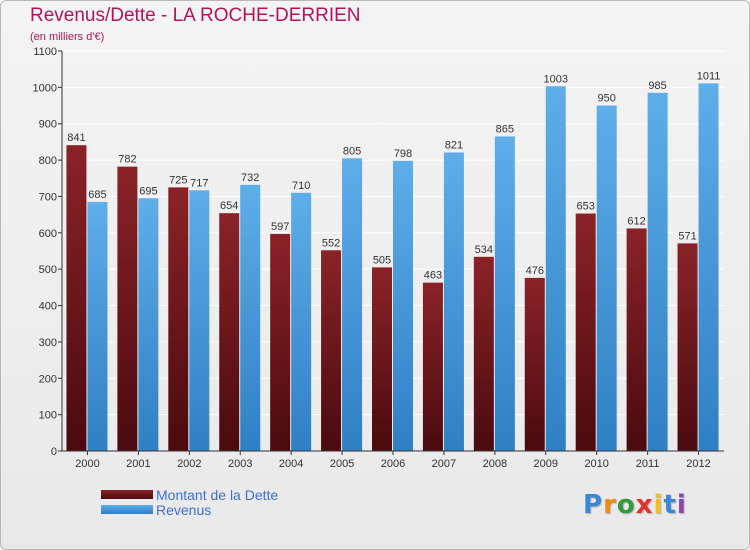 The image size is (750, 550). Describe the element at coordinates (184, 509) in the screenshot. I see `legend-label-revenus: Revenus` at that location.